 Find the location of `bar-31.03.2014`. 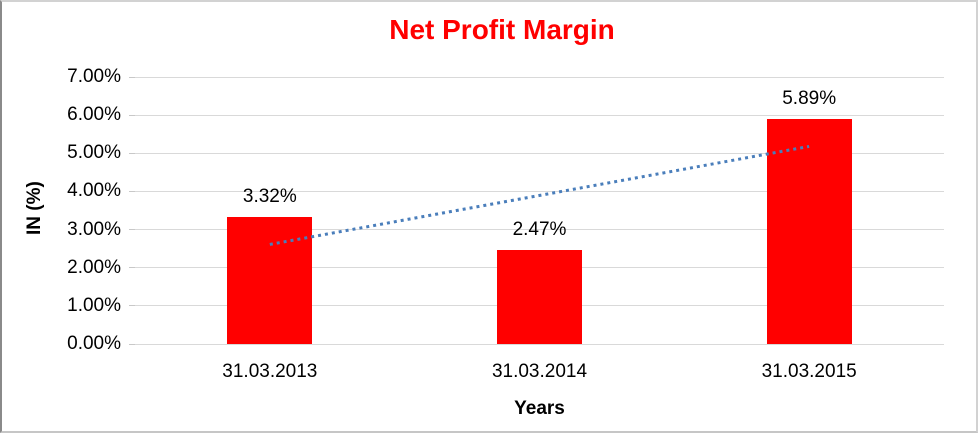

bar-31.03.2014 is located at coordinates (539, 296).